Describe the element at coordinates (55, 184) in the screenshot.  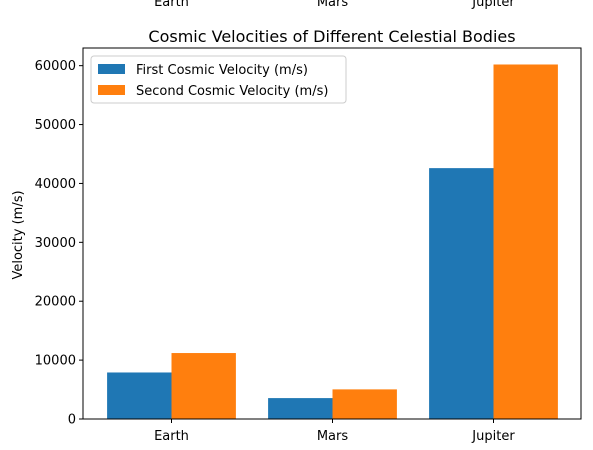
I see `y-tick-label: 40000` at that location.